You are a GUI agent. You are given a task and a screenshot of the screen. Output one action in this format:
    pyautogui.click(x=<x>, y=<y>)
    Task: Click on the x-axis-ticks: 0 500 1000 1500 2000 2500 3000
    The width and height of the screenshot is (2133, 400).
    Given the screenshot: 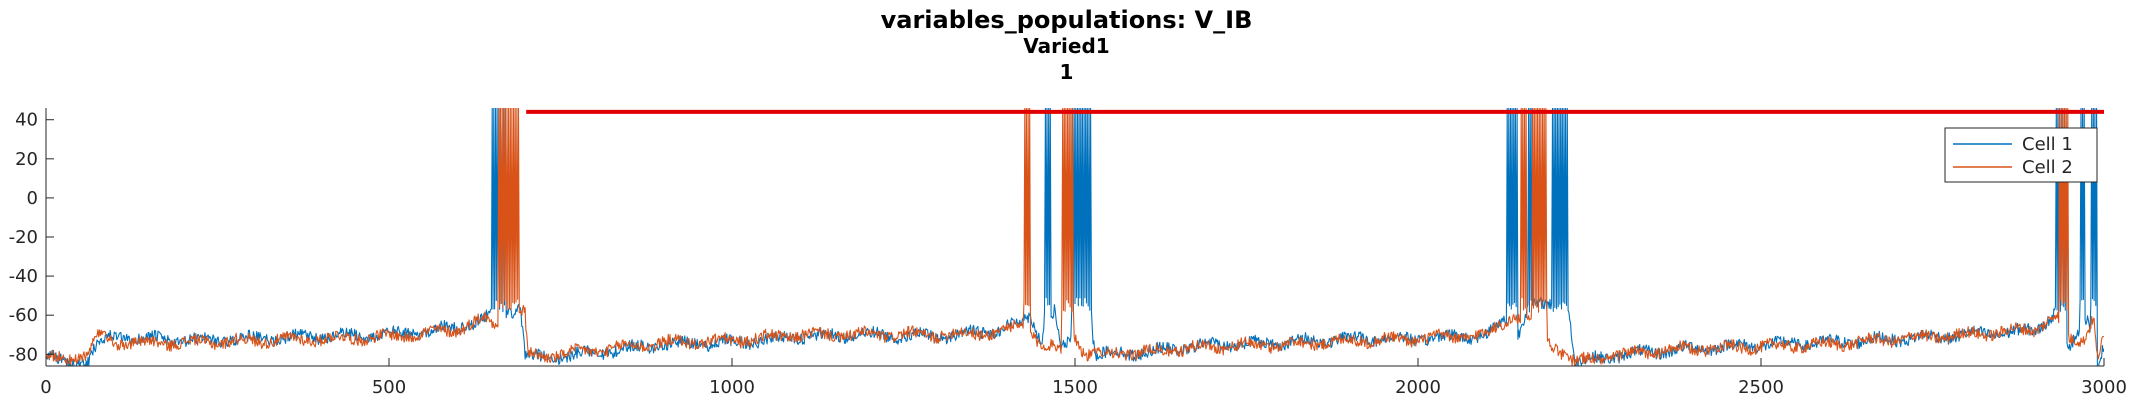 What is the action you would take?
    pyautogui.click(x=1083, y=378)
    